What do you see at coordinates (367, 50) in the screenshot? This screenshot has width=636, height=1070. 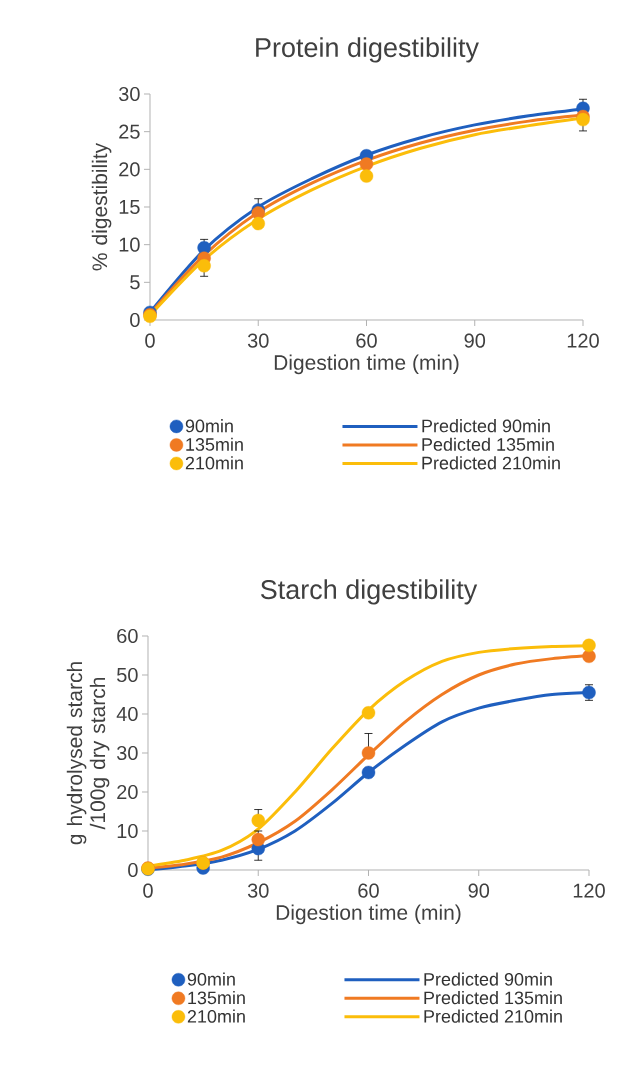 I see `chart-title: Protein digestibility` at bounding box center [367, 50].